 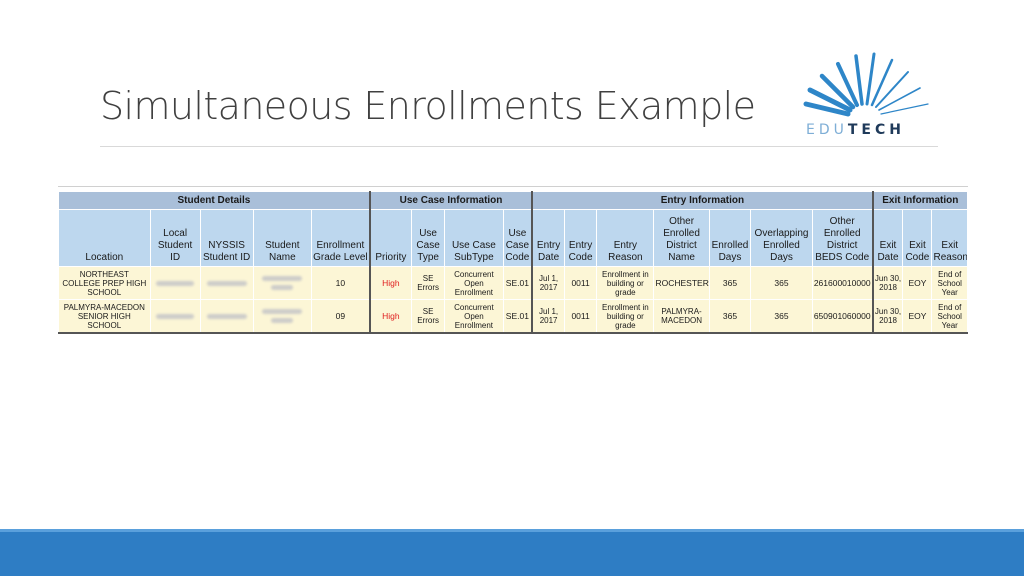 What do you see at coordinates (450, 200) in the screenshot?
I see `group-use-case-information: Use Case Information` at bounding box center [450, 200].